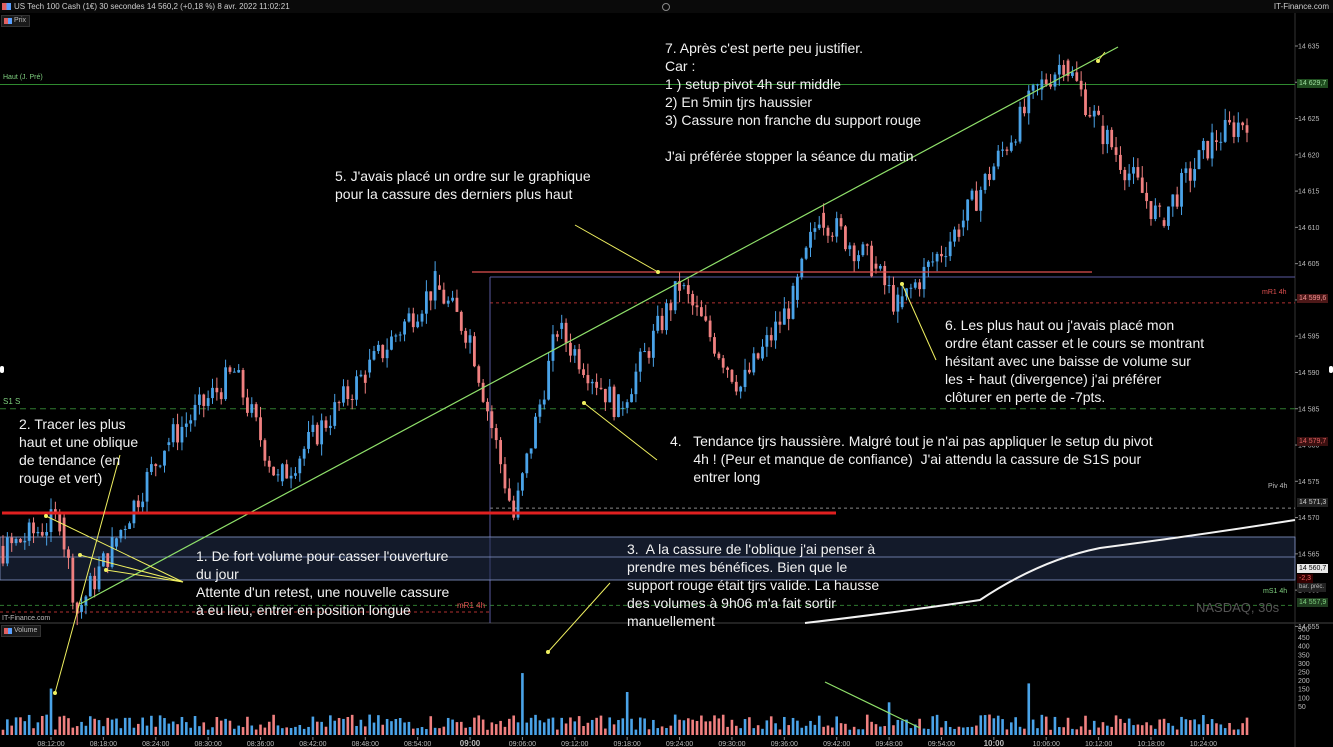 The width and height of the screenshot is (1333, 747). Describe the element at coordinates (1313, 502) in the screenshot. I see `piv-price-tag: 14 571,3` at that location.